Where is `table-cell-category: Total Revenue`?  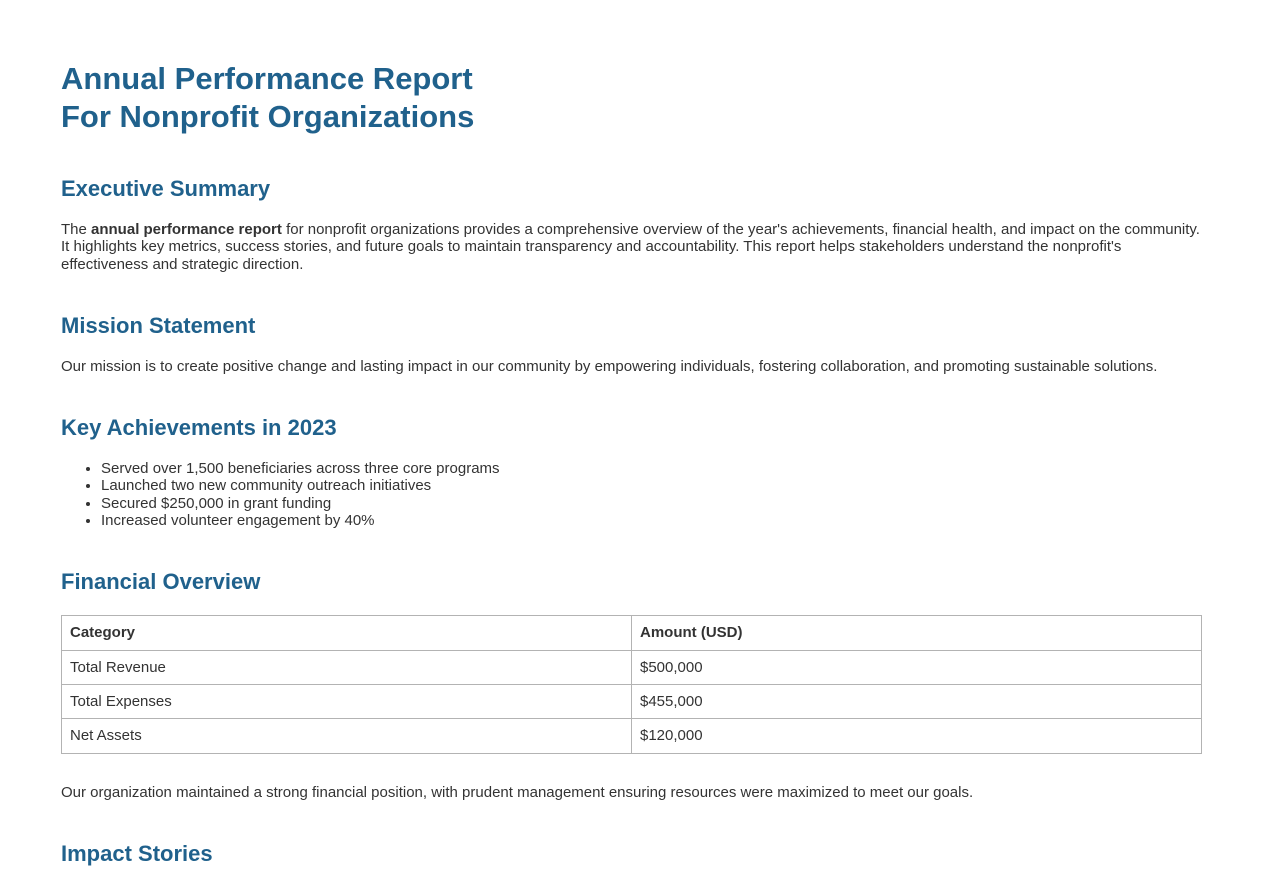 table-cell-category: Total Revenue is located at coordinates (346, 667).